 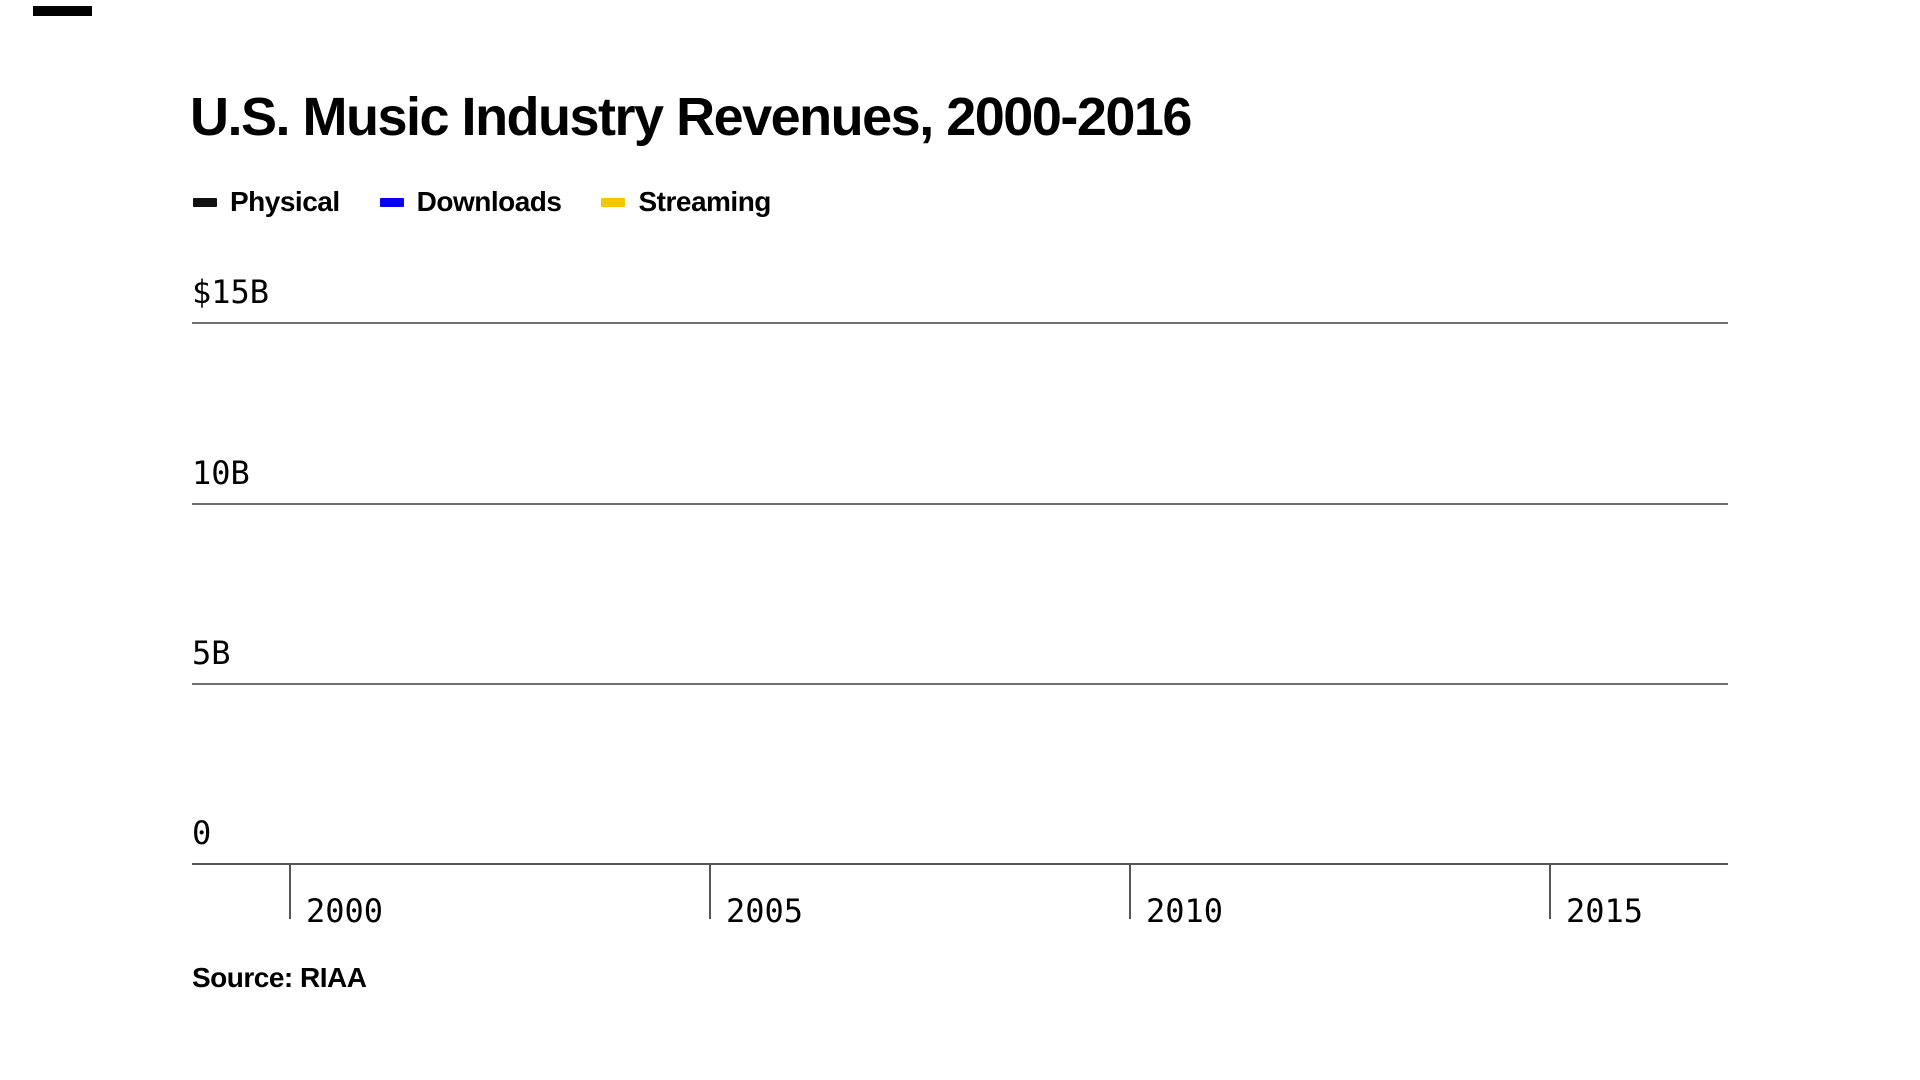 What do you see at coordinates (691, 117) in the screenshot?
I see `chart-title: U.S. Music Industry Revenues, 2000-2016` at bounding box center [691, 117].